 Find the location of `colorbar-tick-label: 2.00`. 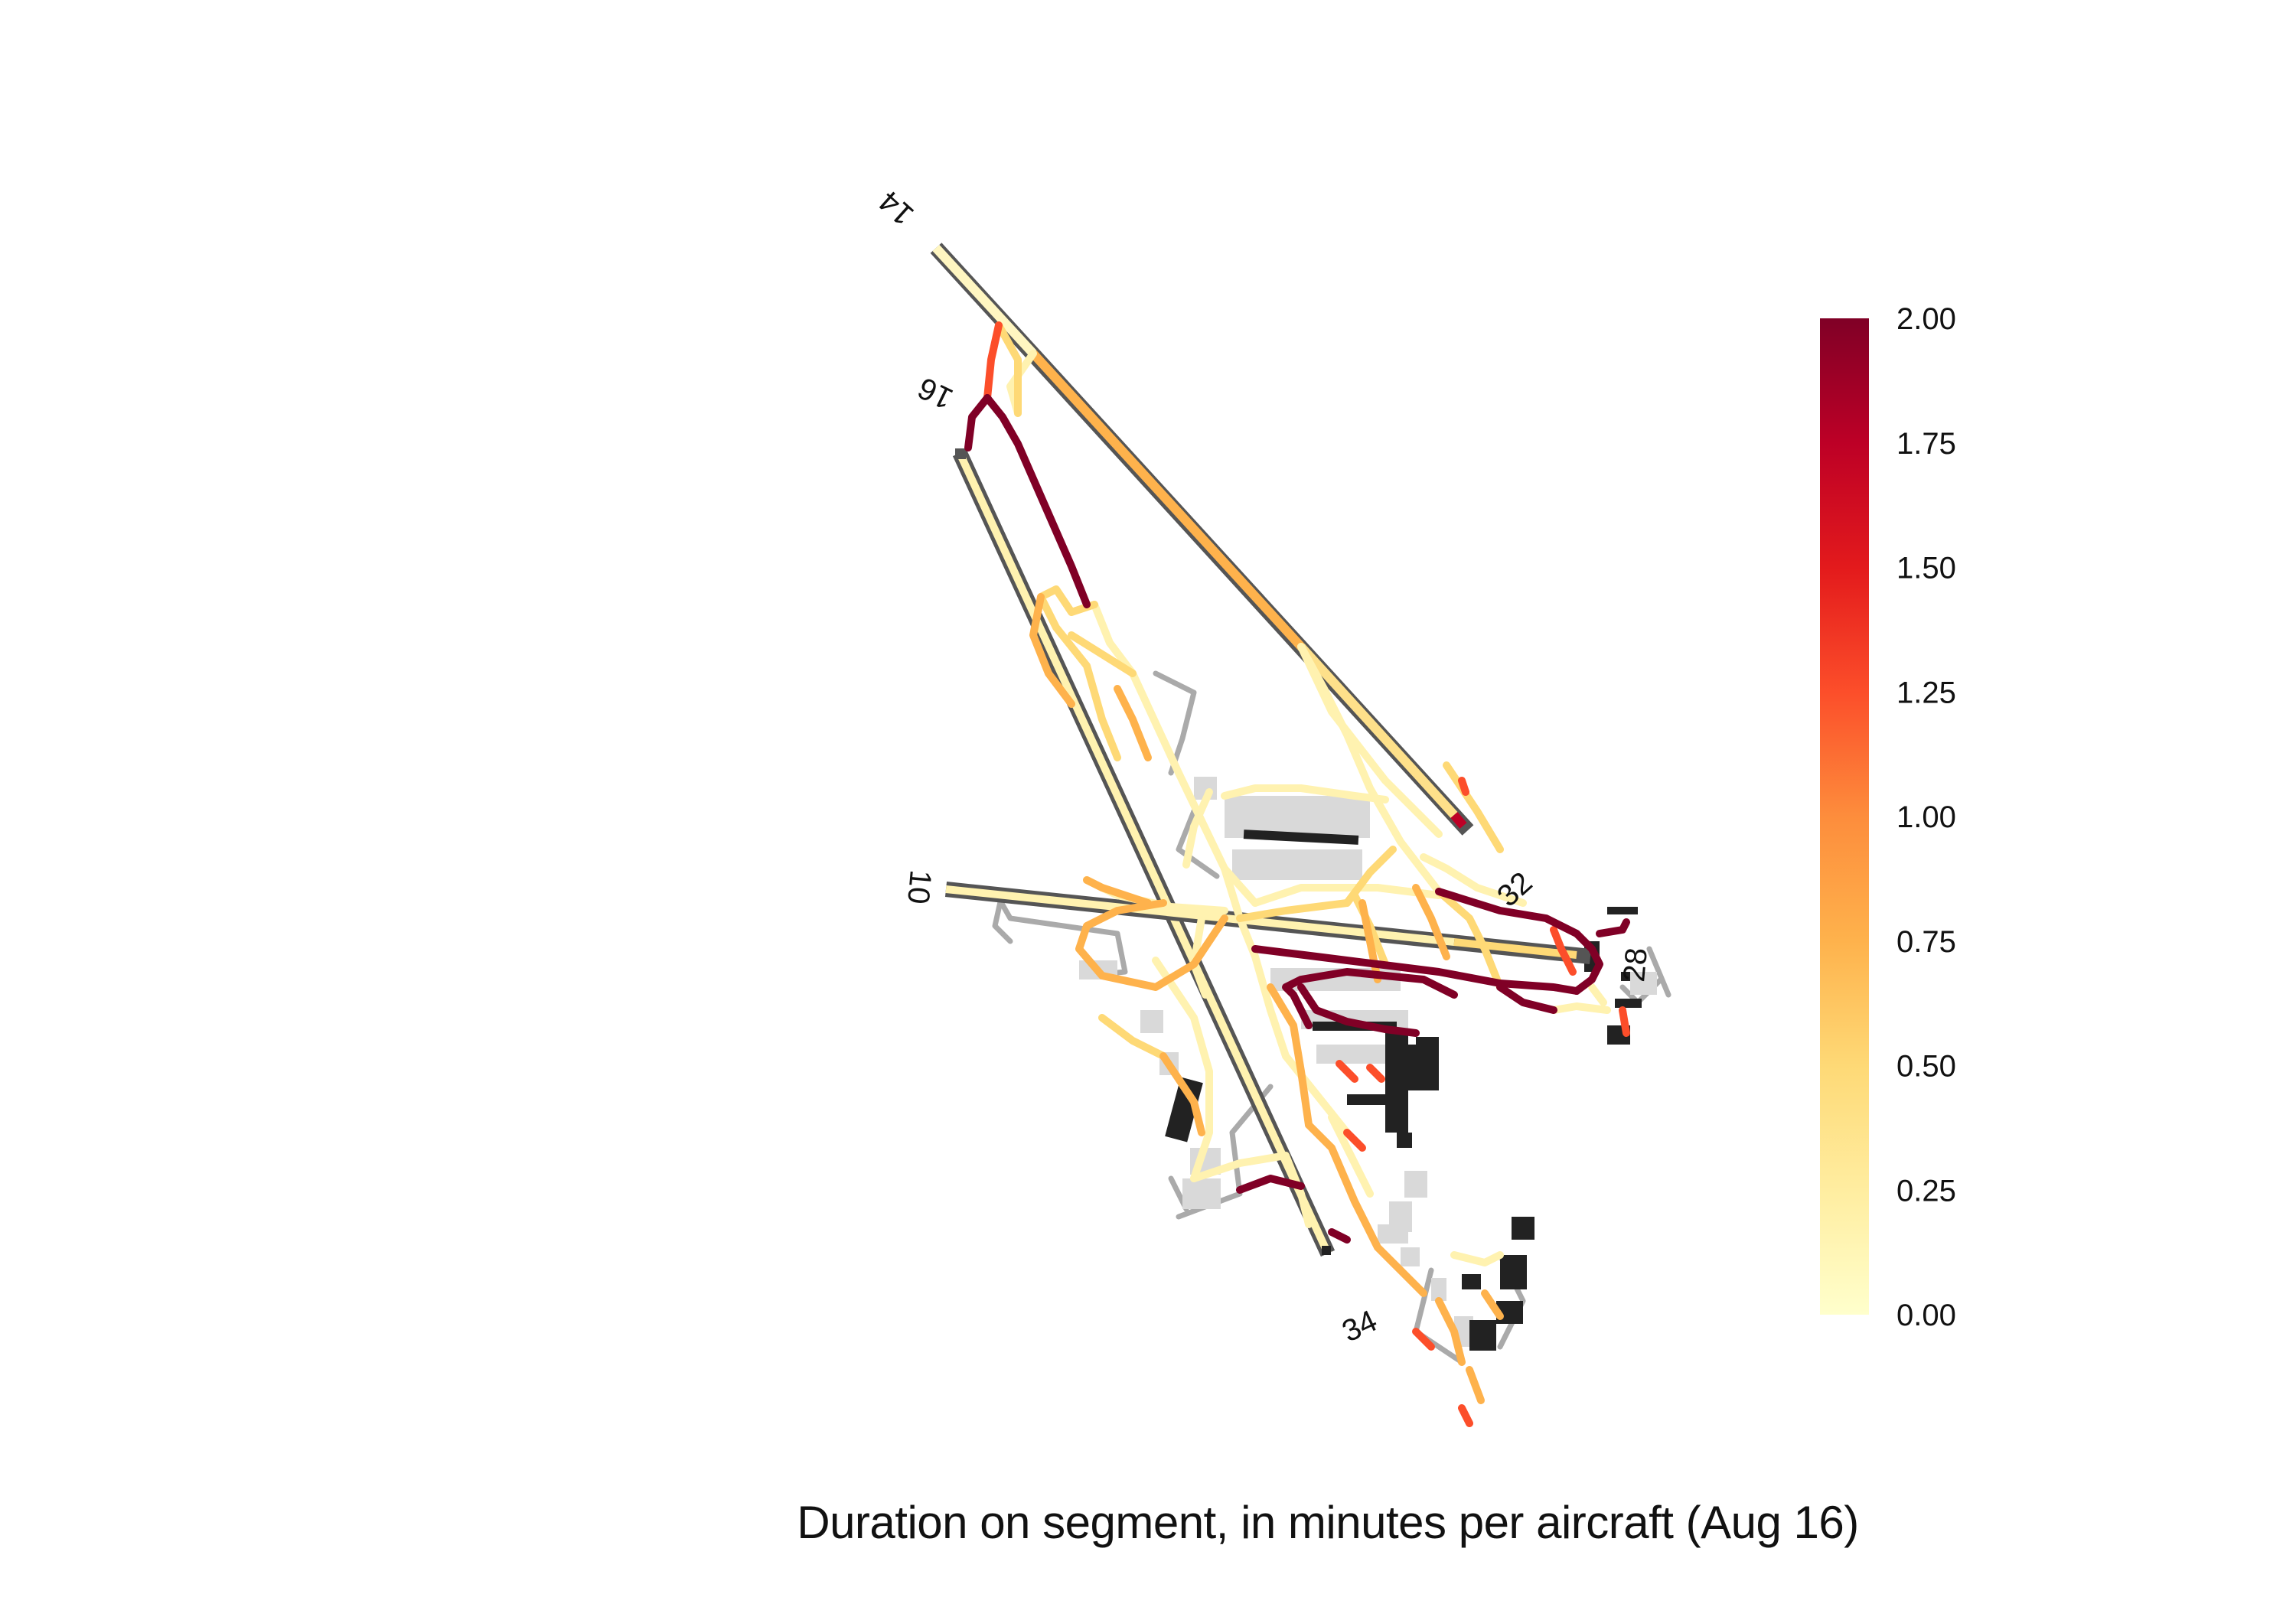

colorbar-tick-label: 2.00 is located at coordinates (1926, 319).